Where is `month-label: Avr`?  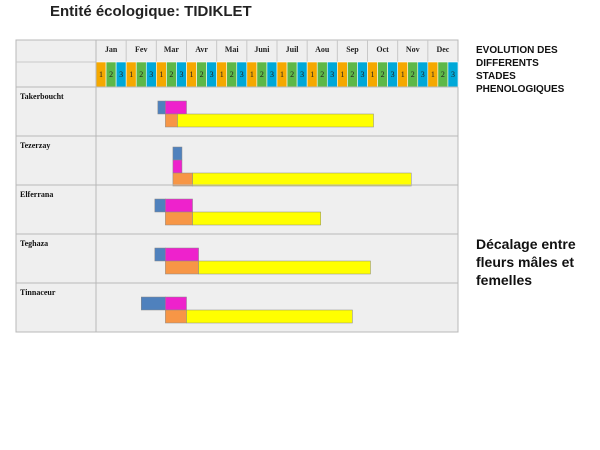 month-label: Avr is located at coordinates (201, 49).